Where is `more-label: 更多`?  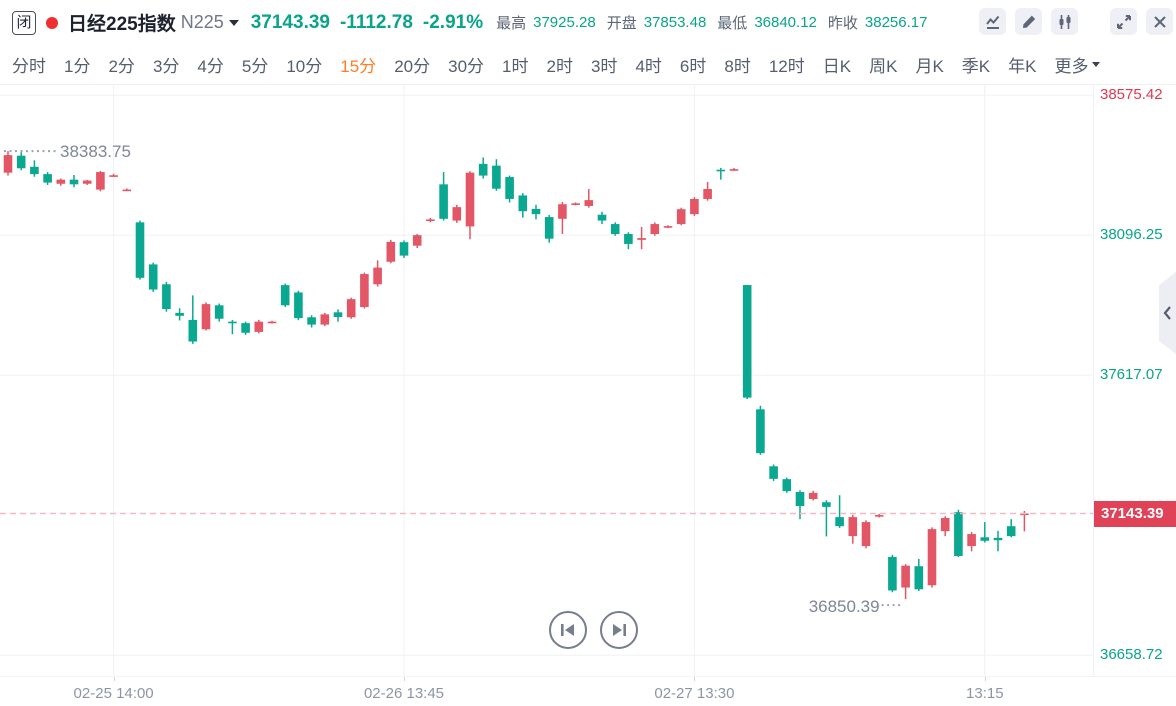
more-label: 更多 is located at coordinates (1071, 66).